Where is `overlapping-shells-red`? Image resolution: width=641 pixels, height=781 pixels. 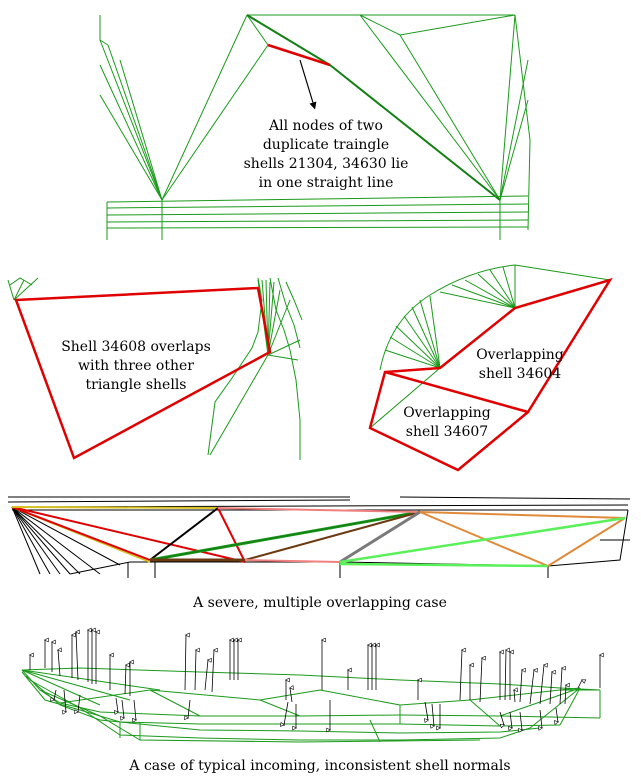 overlapping-shells-red is located at coordinates (490, 374).